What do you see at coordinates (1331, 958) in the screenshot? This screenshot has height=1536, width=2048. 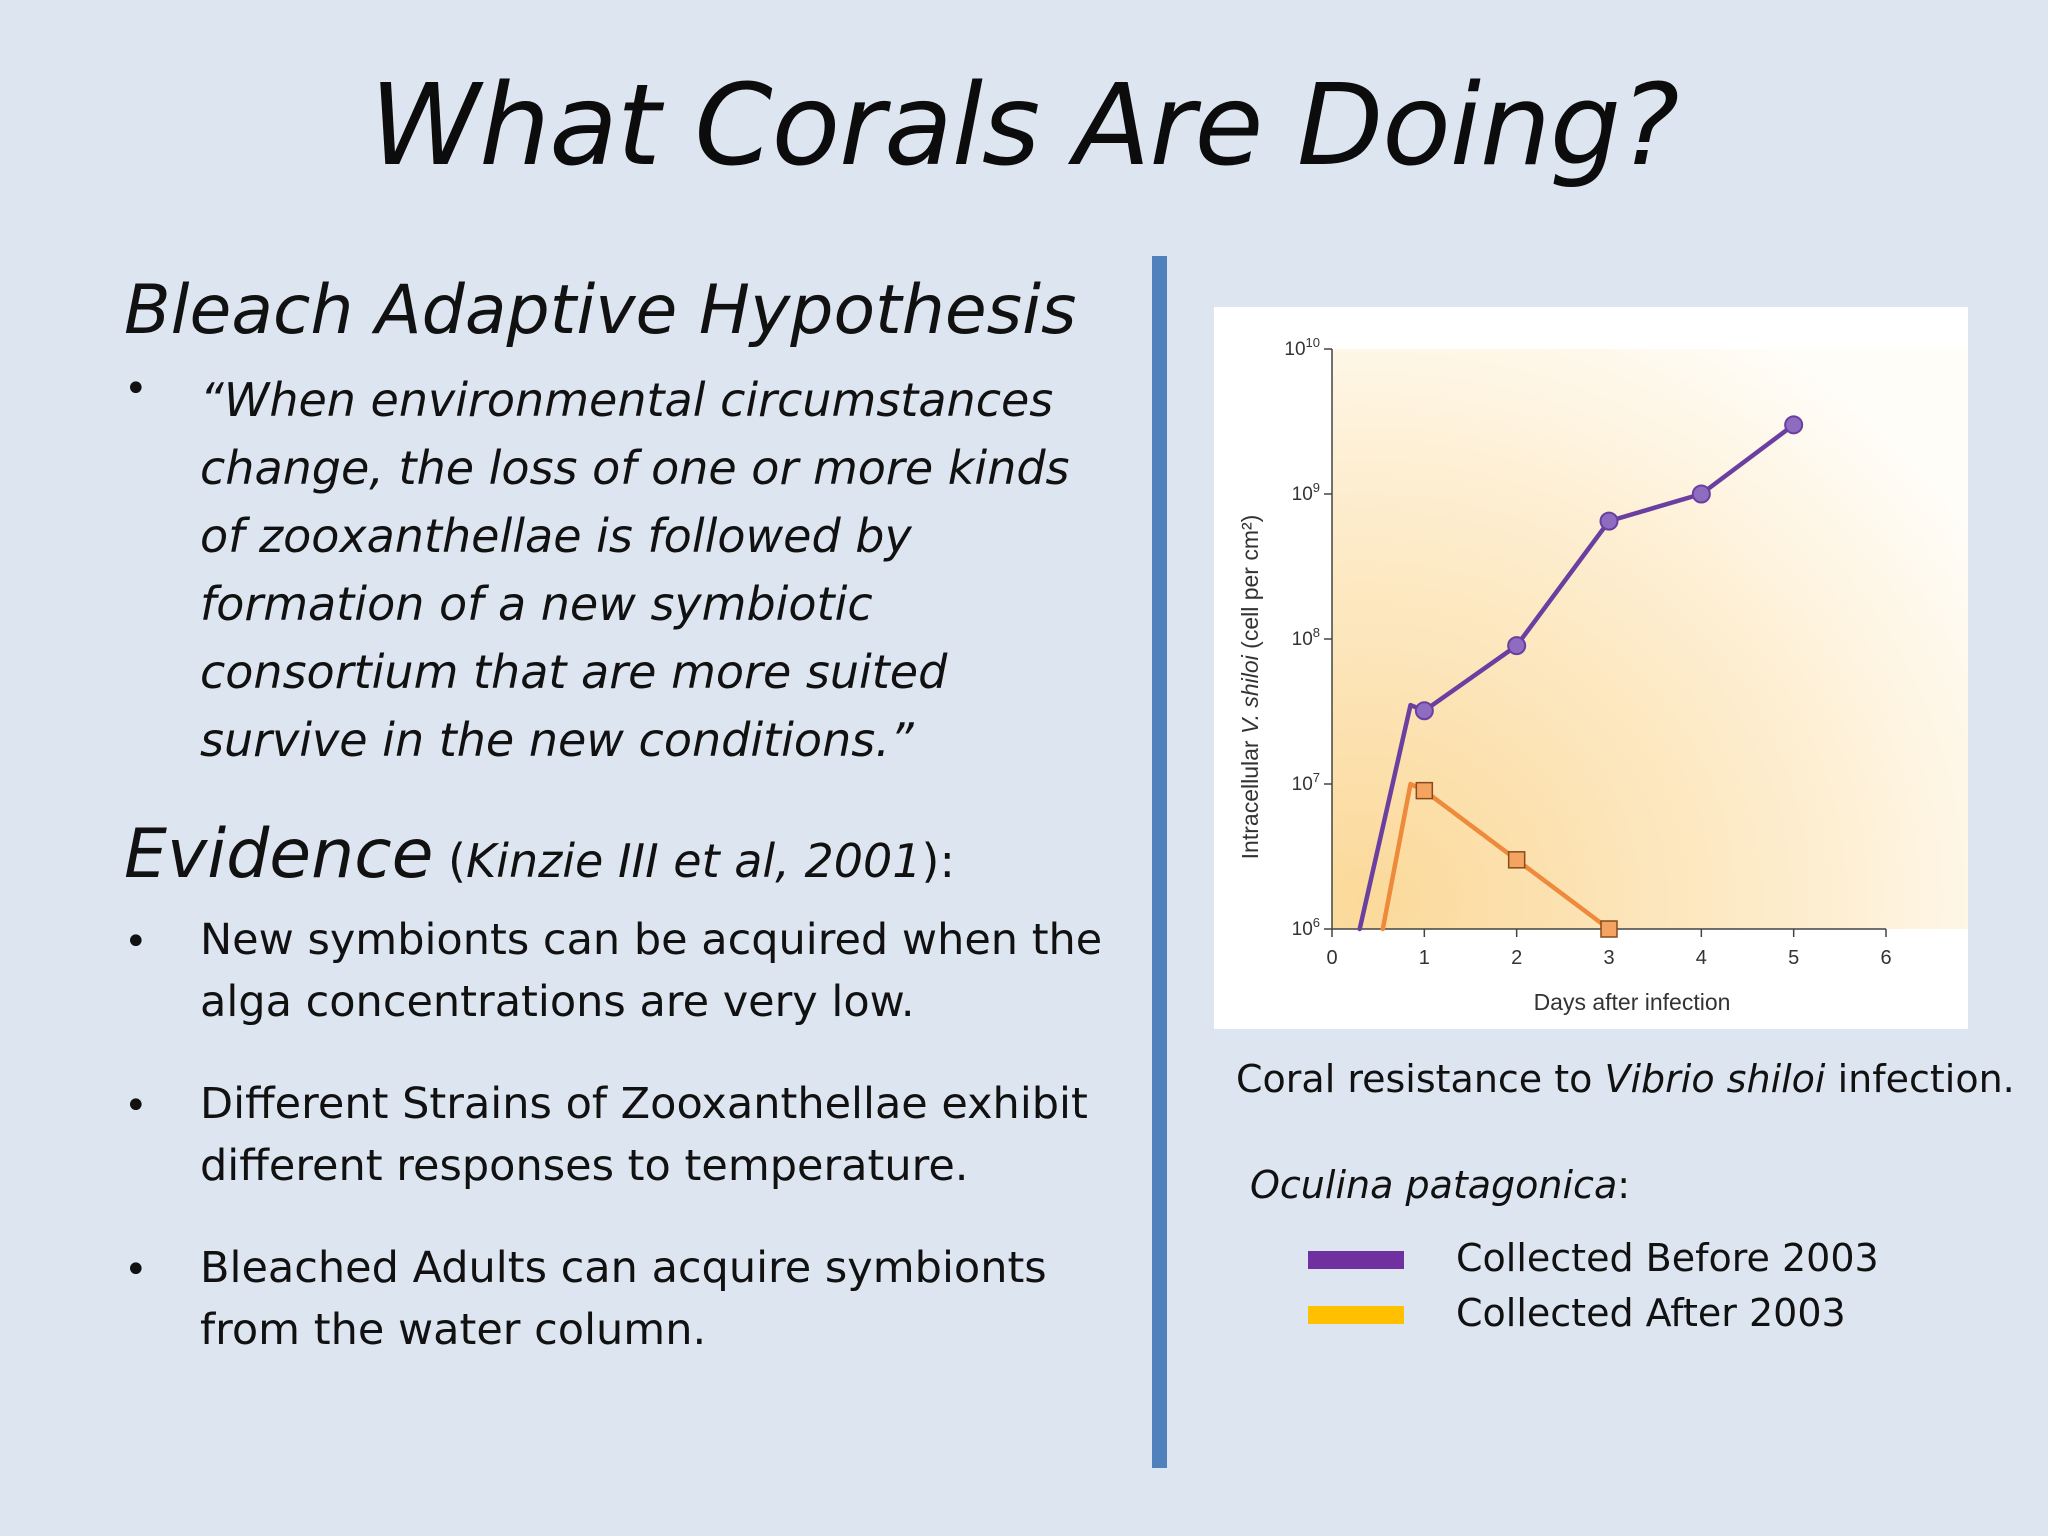 I see `x-tick-label: 0` at bounding box center [1331, 958].